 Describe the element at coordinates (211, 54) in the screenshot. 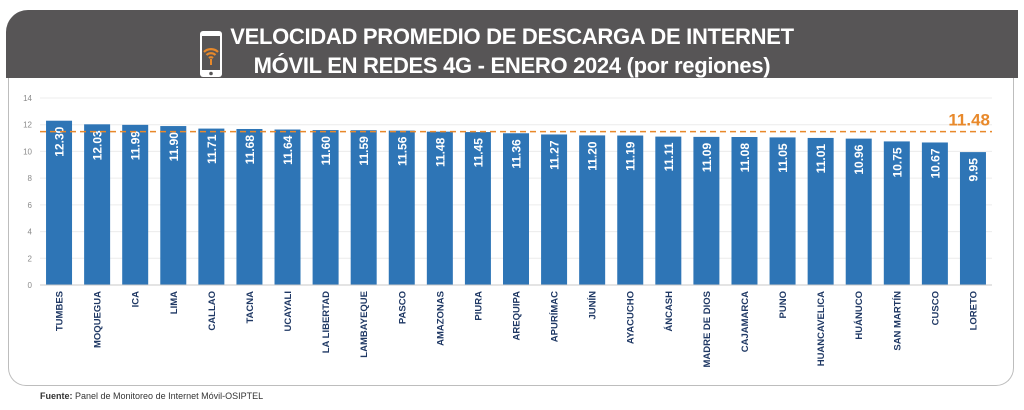

I see `mobile-phone-wifi-icon` at that location.